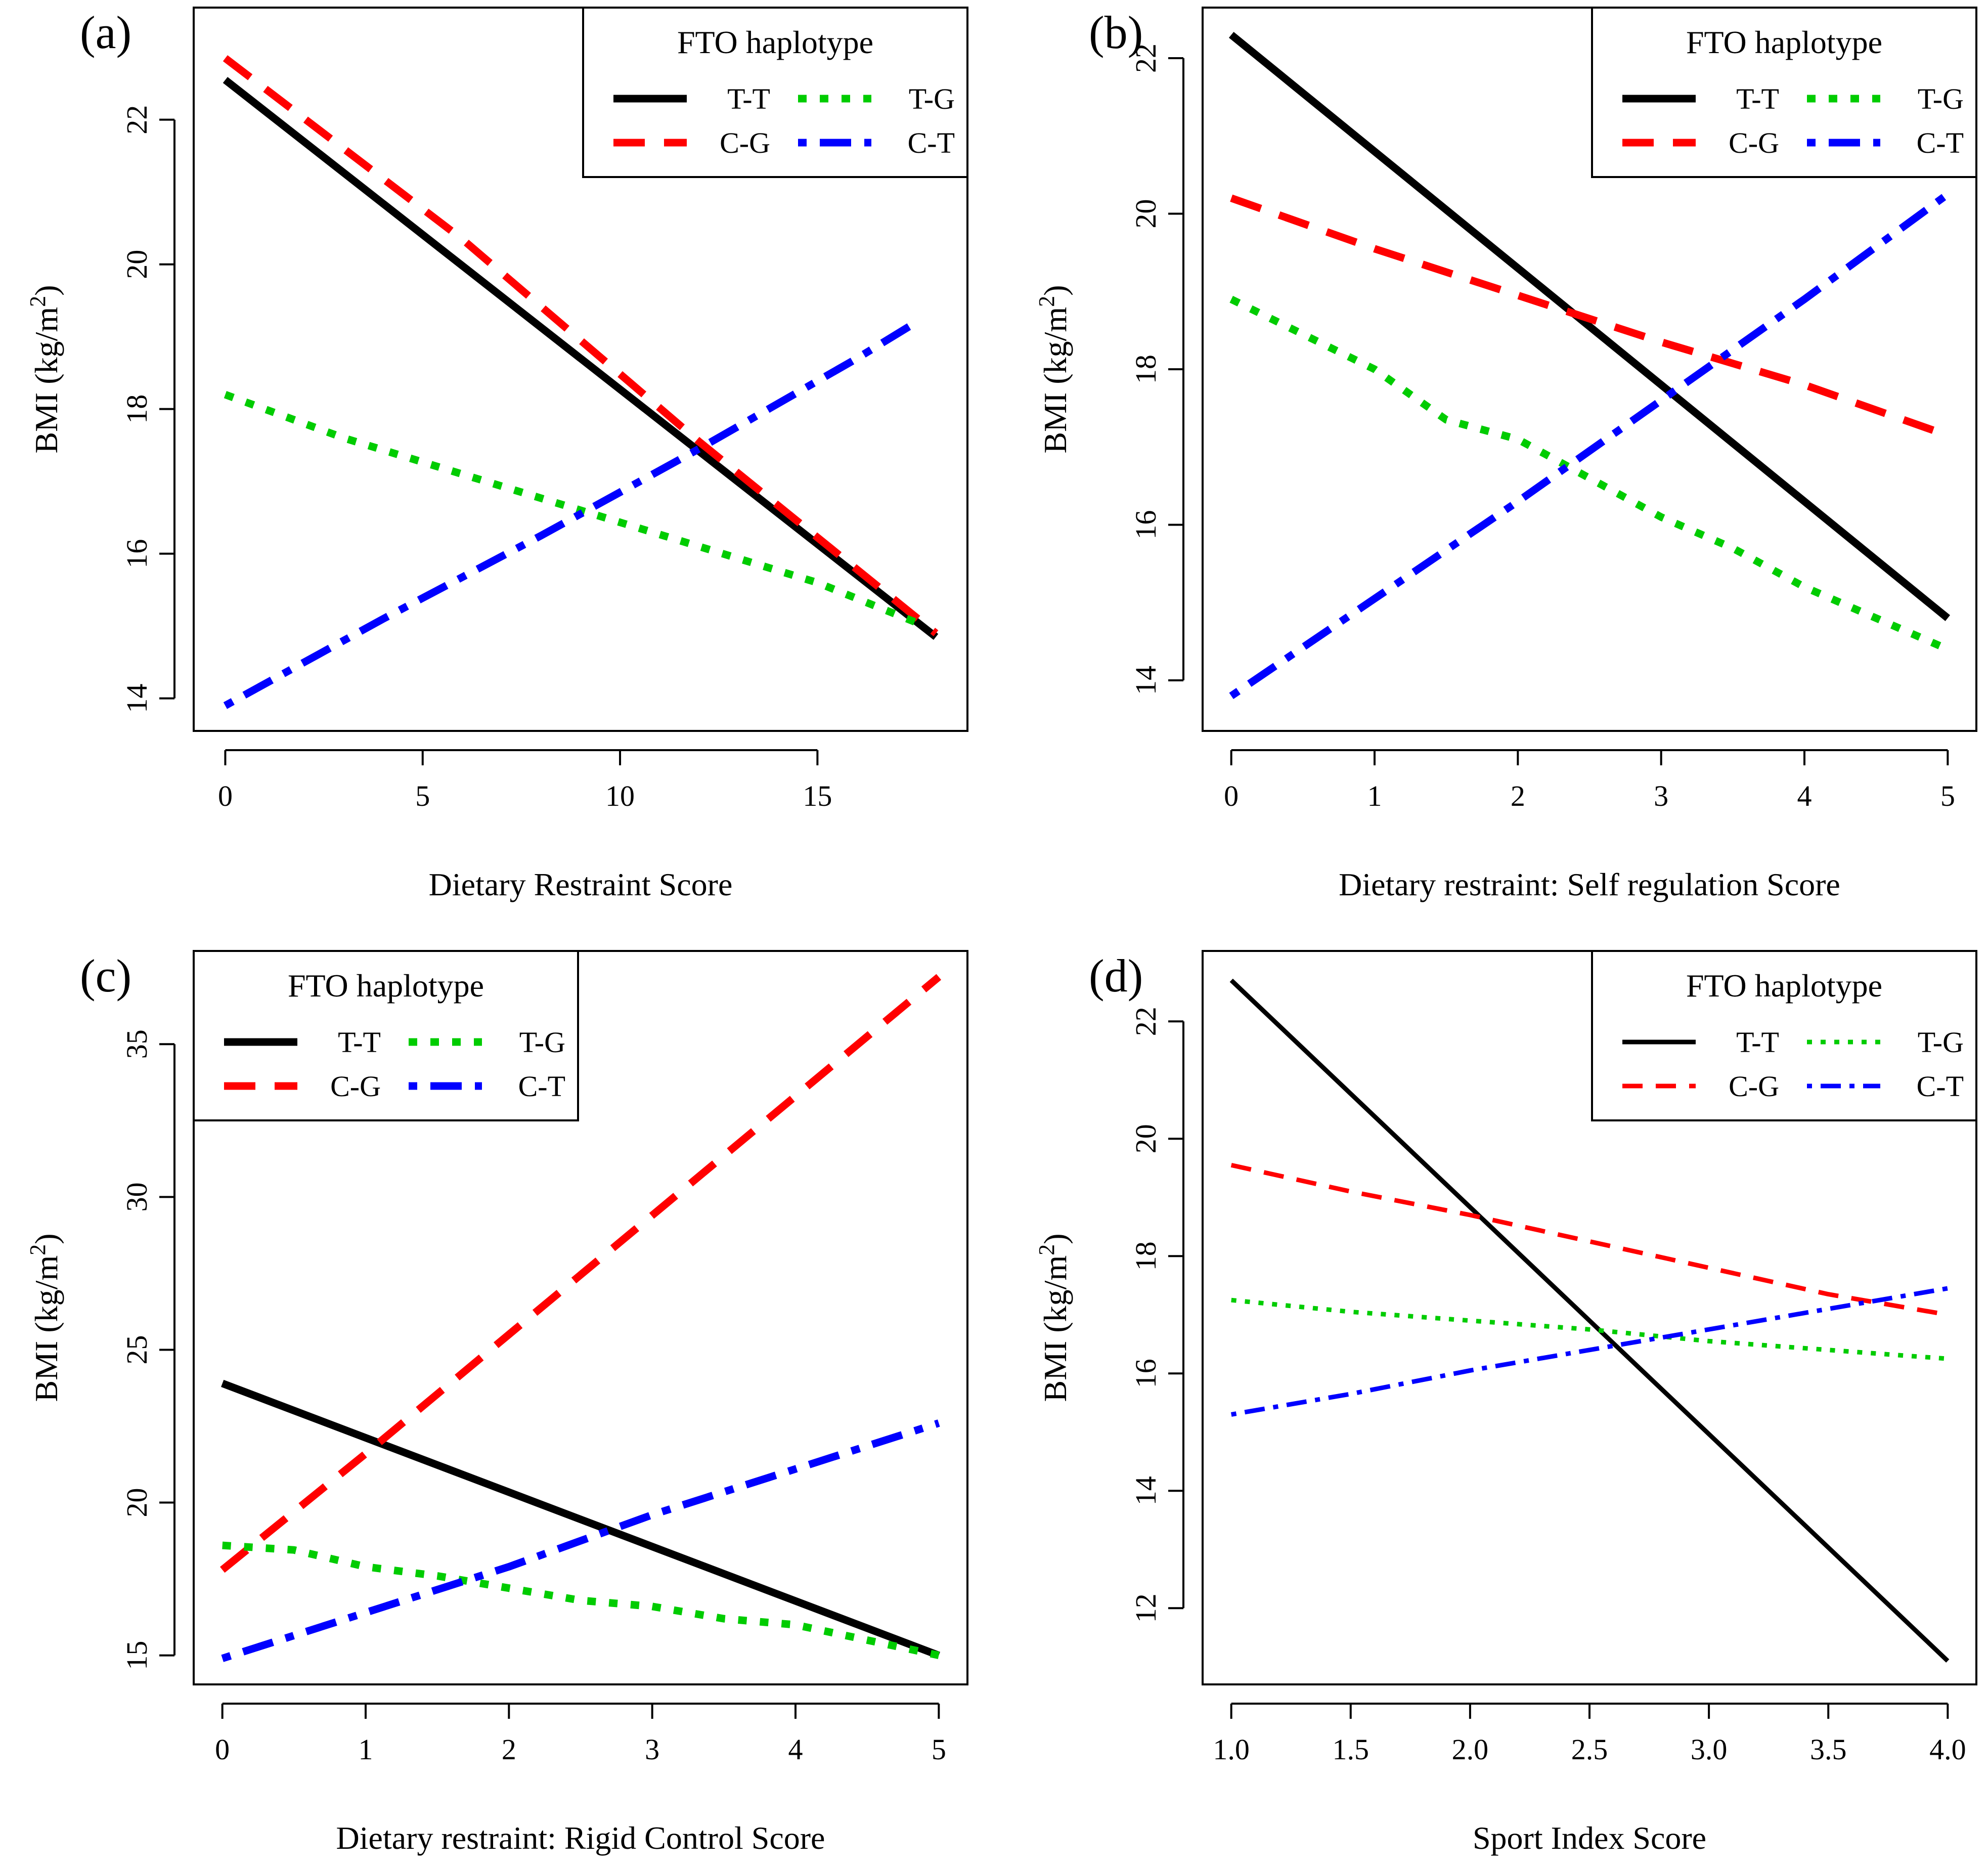 The image size is (1988, 1866). I want to click on x-tick-label: 3.0, so click(1710, 1749).